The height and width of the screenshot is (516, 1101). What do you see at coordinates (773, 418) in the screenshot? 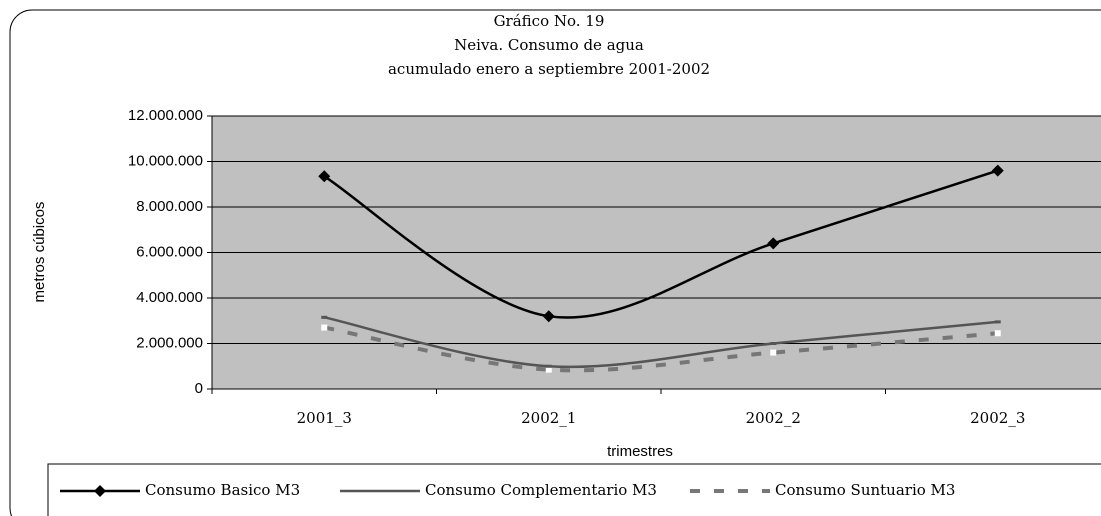
I see `x-tick-label: 2002_2` at bounding box center [773, 418].